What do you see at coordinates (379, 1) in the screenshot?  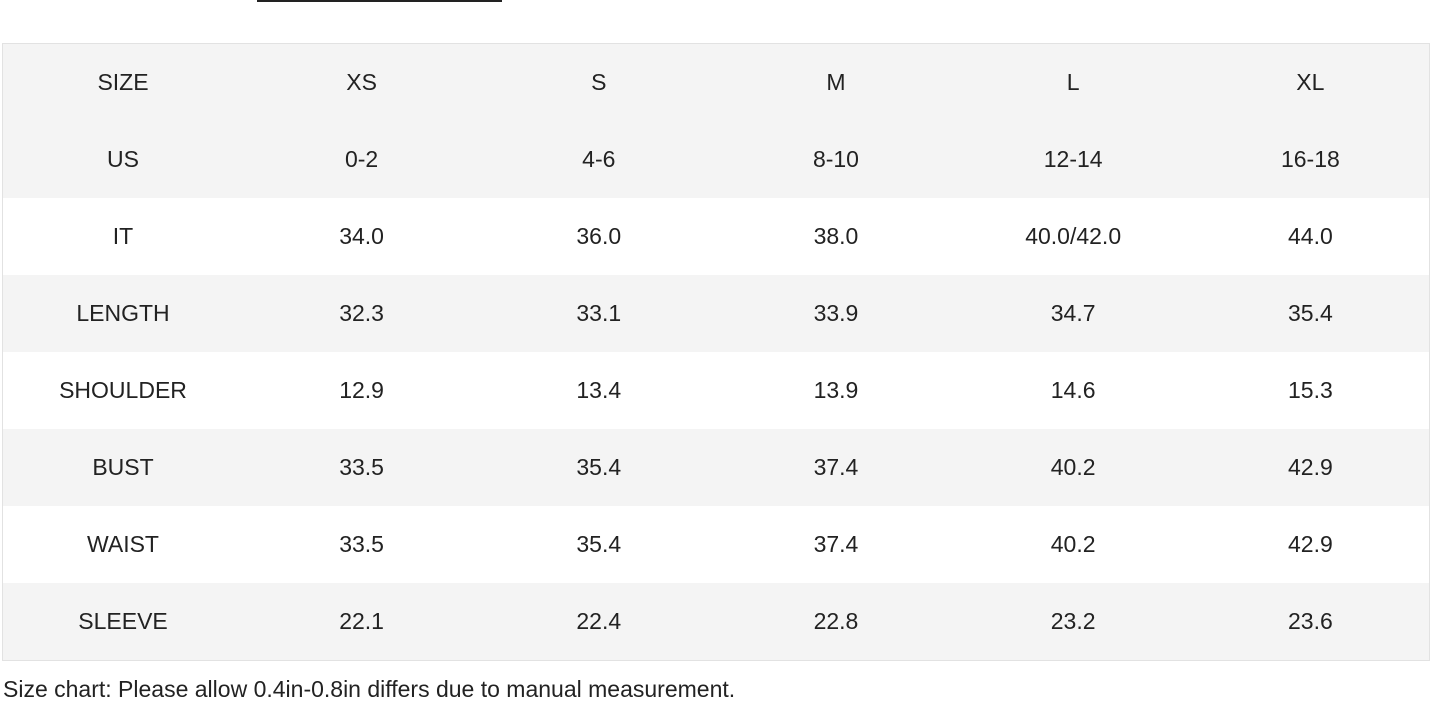 I see `active-tab-underline` at bounding box center [379, 1].